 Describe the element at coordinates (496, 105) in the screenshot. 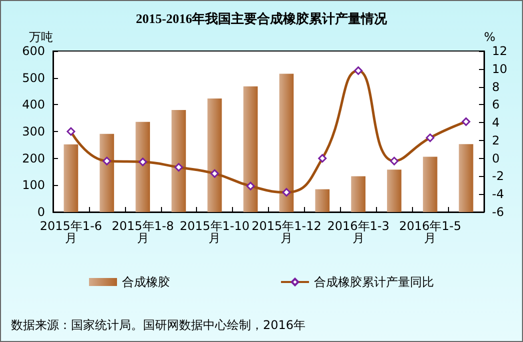

I see `y2-tick-label: 6` at that location.